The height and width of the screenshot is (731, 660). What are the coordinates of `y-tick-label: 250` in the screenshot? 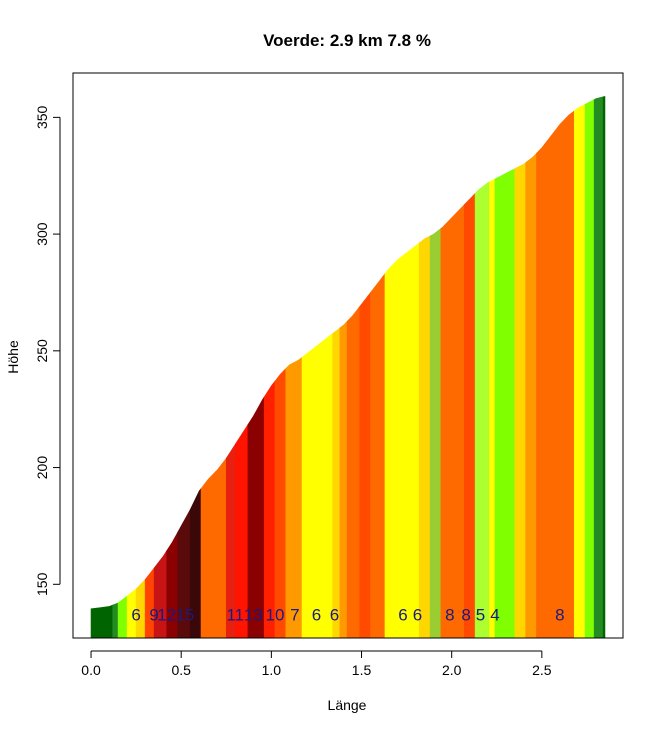 It's located at (42, 351).